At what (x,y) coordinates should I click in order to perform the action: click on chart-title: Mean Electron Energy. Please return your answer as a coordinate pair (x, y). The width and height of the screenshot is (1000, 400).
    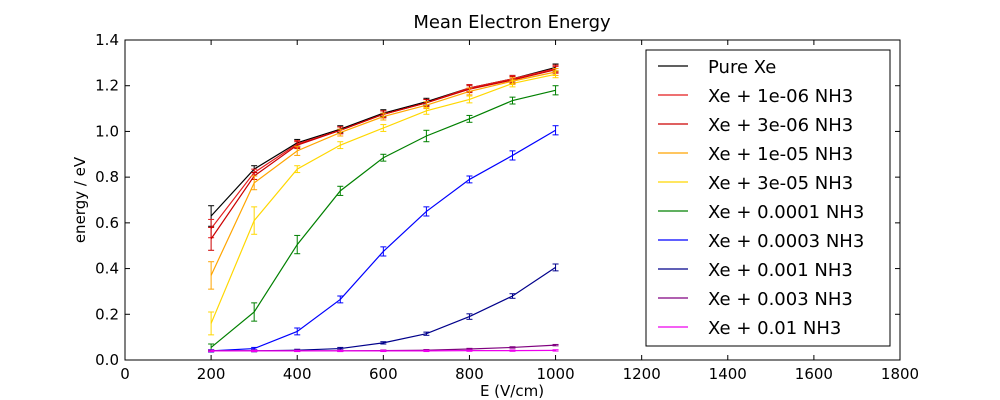
    Looking at the image, I should click on (512, 22).